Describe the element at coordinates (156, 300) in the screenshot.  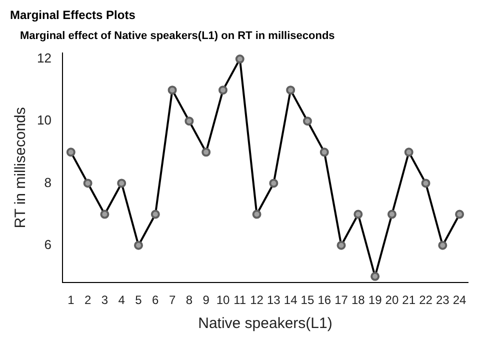
I see `x-tick-label: 6` at that location.